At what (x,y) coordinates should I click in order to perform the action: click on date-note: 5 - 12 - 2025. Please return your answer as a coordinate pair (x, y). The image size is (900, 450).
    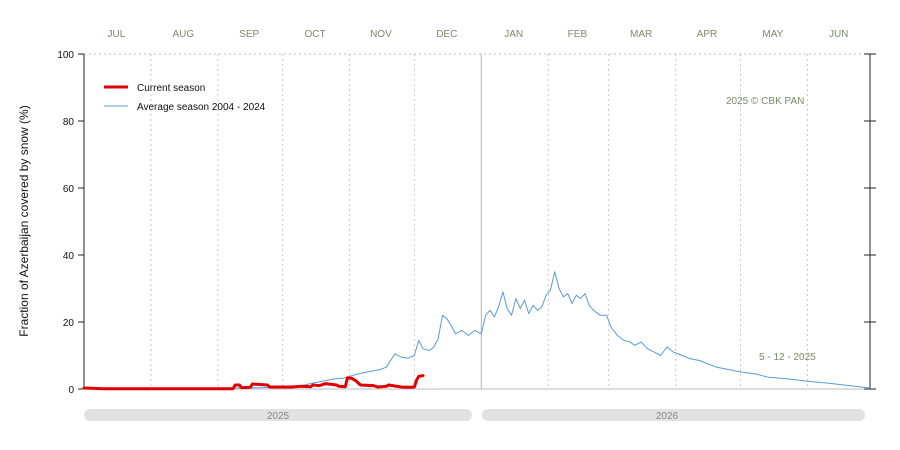
    Looking at the image, I should click on (787, 357).